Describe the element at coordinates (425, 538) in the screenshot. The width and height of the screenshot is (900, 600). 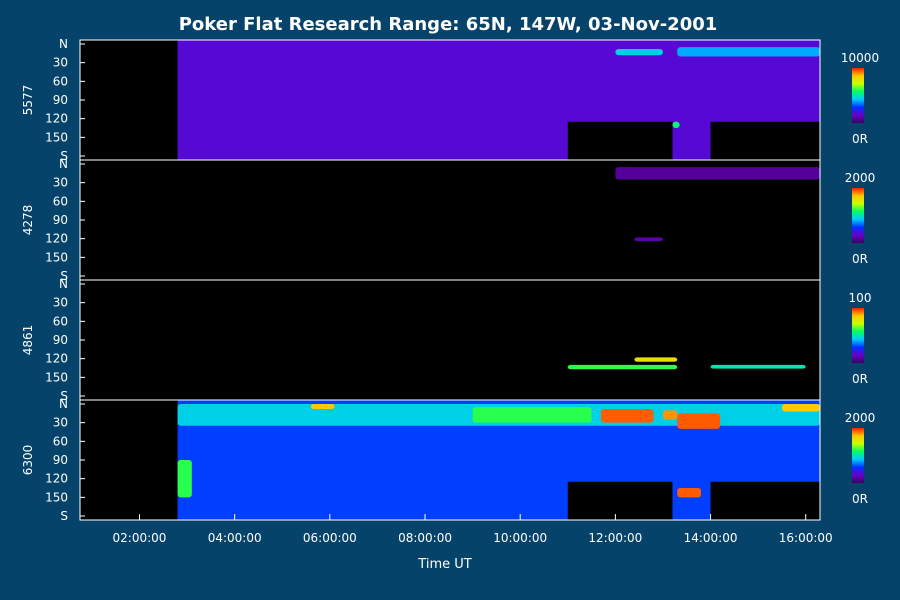
I see `x-tick-label: 08:00:00` at that location.